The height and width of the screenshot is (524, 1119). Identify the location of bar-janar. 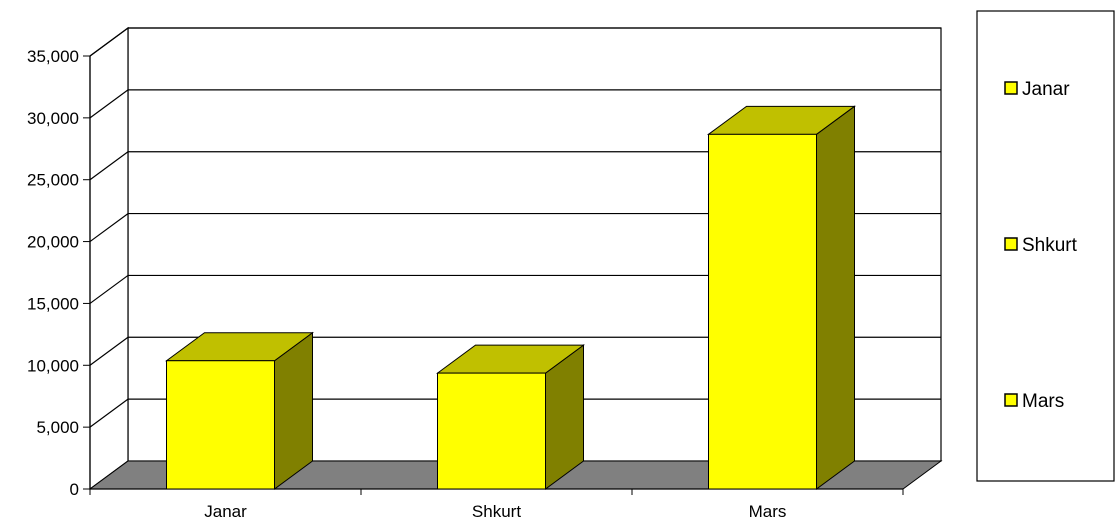
(239, 410).